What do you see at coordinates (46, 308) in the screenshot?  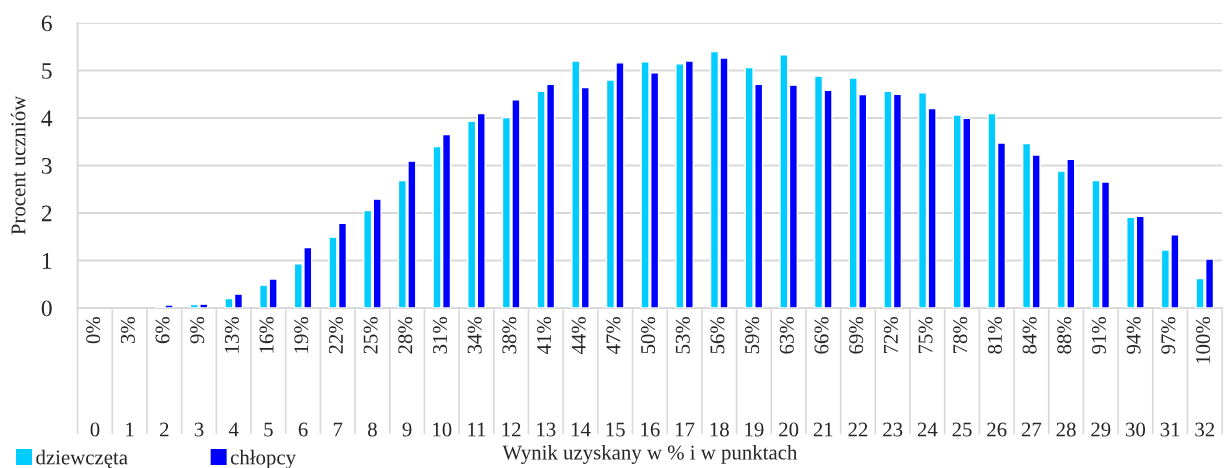 I see `y-tick-label: 0` at bounding box center [46, 308].